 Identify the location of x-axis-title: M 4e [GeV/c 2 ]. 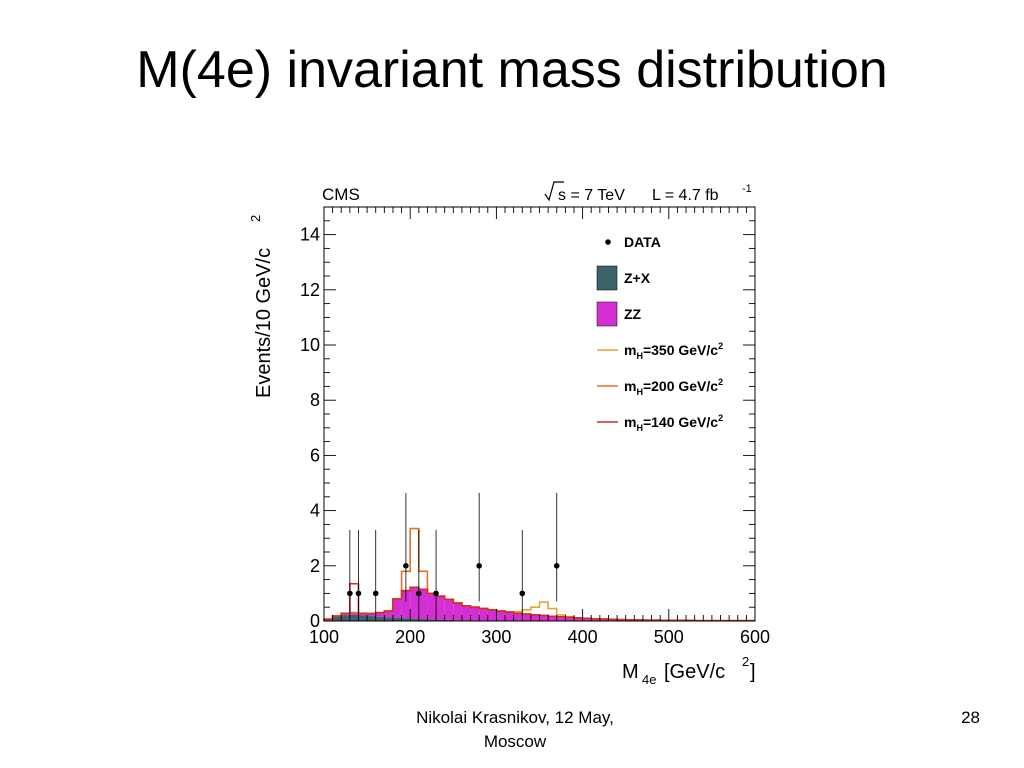
(689, 670).